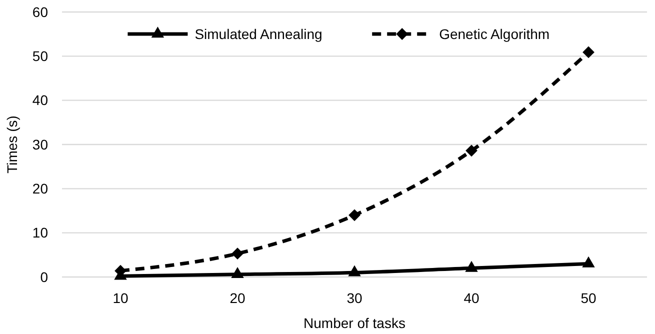 This screenshot has height=334, width=655. I want to click on legend-label: Simulated Annealing, so click(258, 34).